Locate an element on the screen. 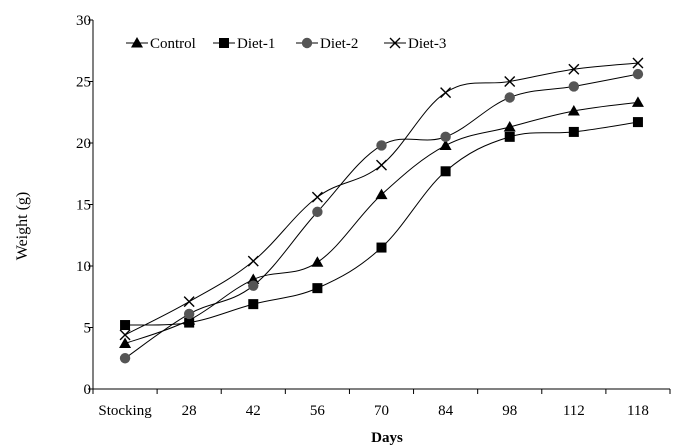 The image size is (678, 448). y-tick-label: 10 is located at coordinates (83, 267).